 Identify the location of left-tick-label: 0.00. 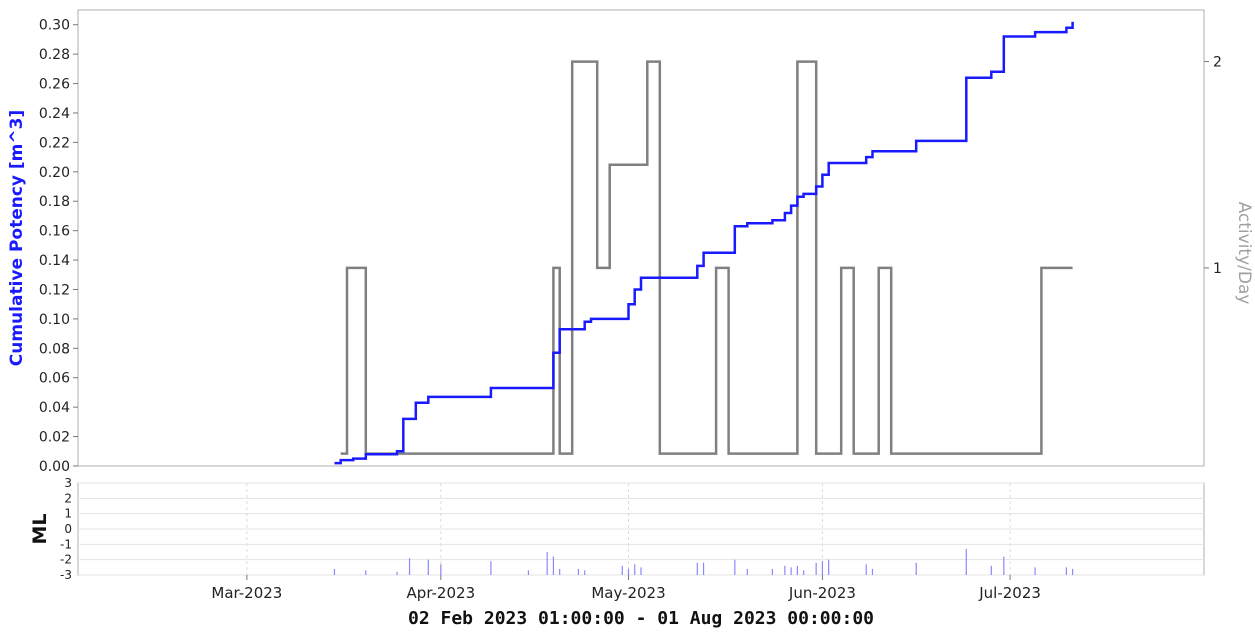
(54, 467).